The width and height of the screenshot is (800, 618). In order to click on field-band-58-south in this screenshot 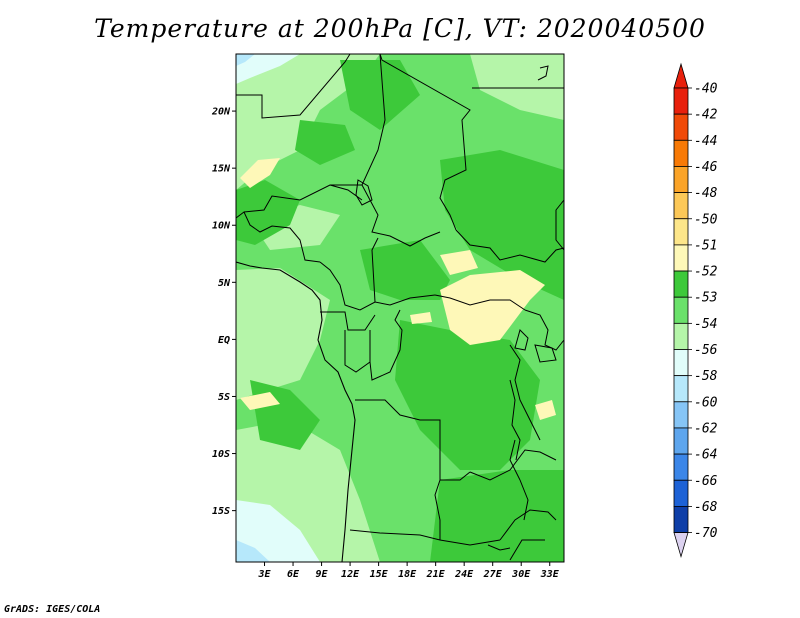, I will do `click(253, 551)`.